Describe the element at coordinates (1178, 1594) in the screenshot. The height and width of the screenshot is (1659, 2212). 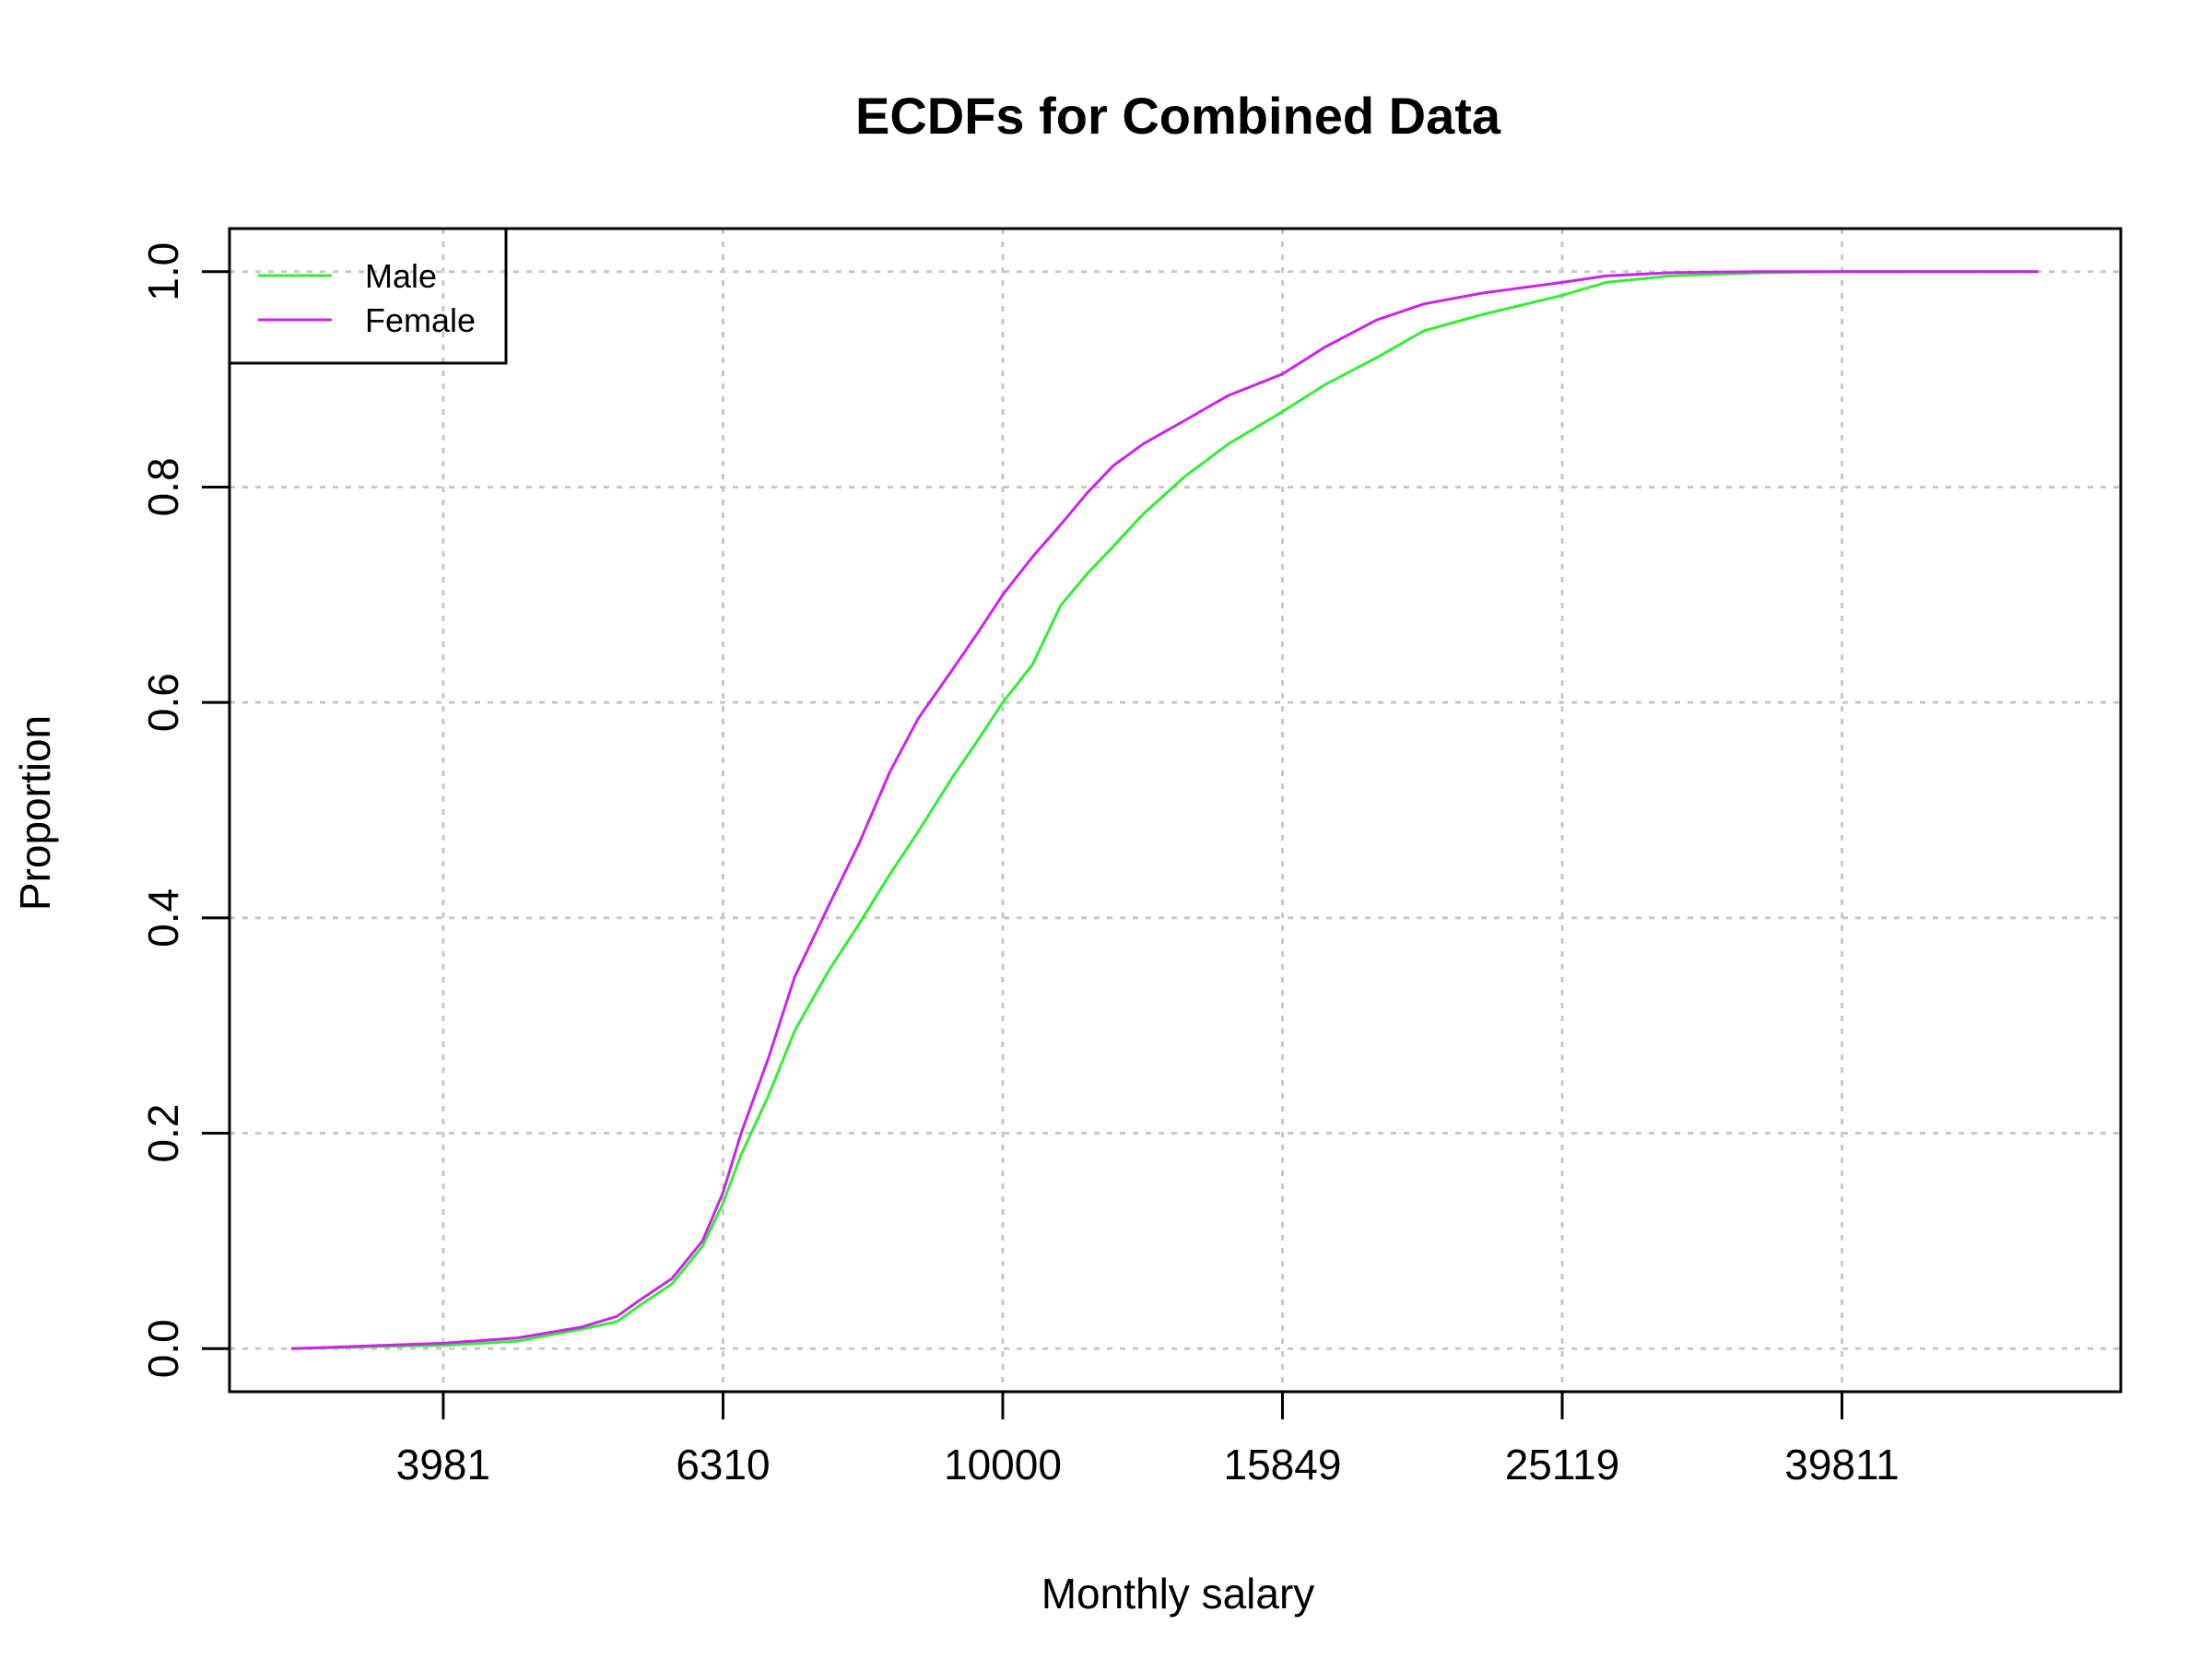
I see `x-axis-title: Monthly salary` at that location.